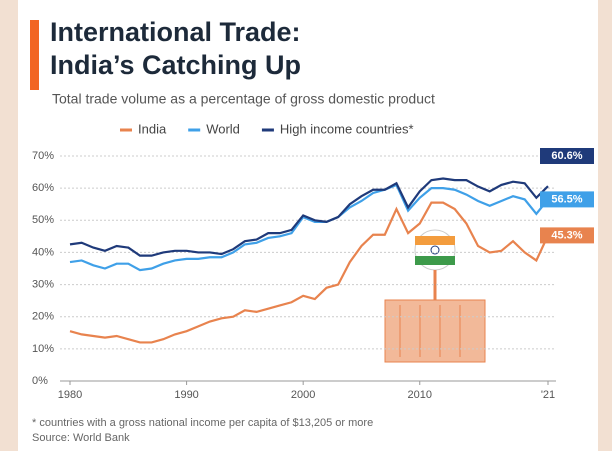 Image resolution: width=612 pixels, height=451 pixels. Describe the element at coordinates (70, 395) in the screenshot. I see `x-tick-label: 1980` at that location.